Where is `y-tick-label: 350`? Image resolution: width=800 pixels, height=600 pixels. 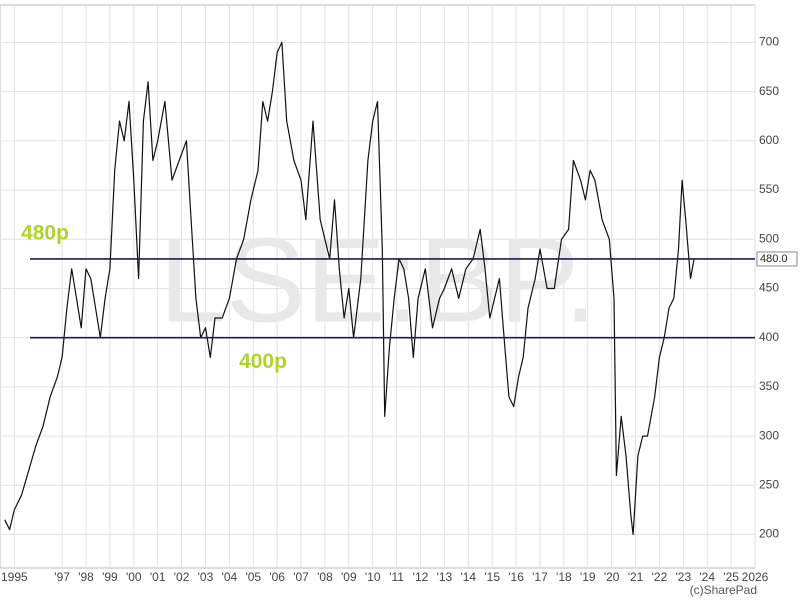 y-tick-label: 350 is located at coordinates (769, 386).